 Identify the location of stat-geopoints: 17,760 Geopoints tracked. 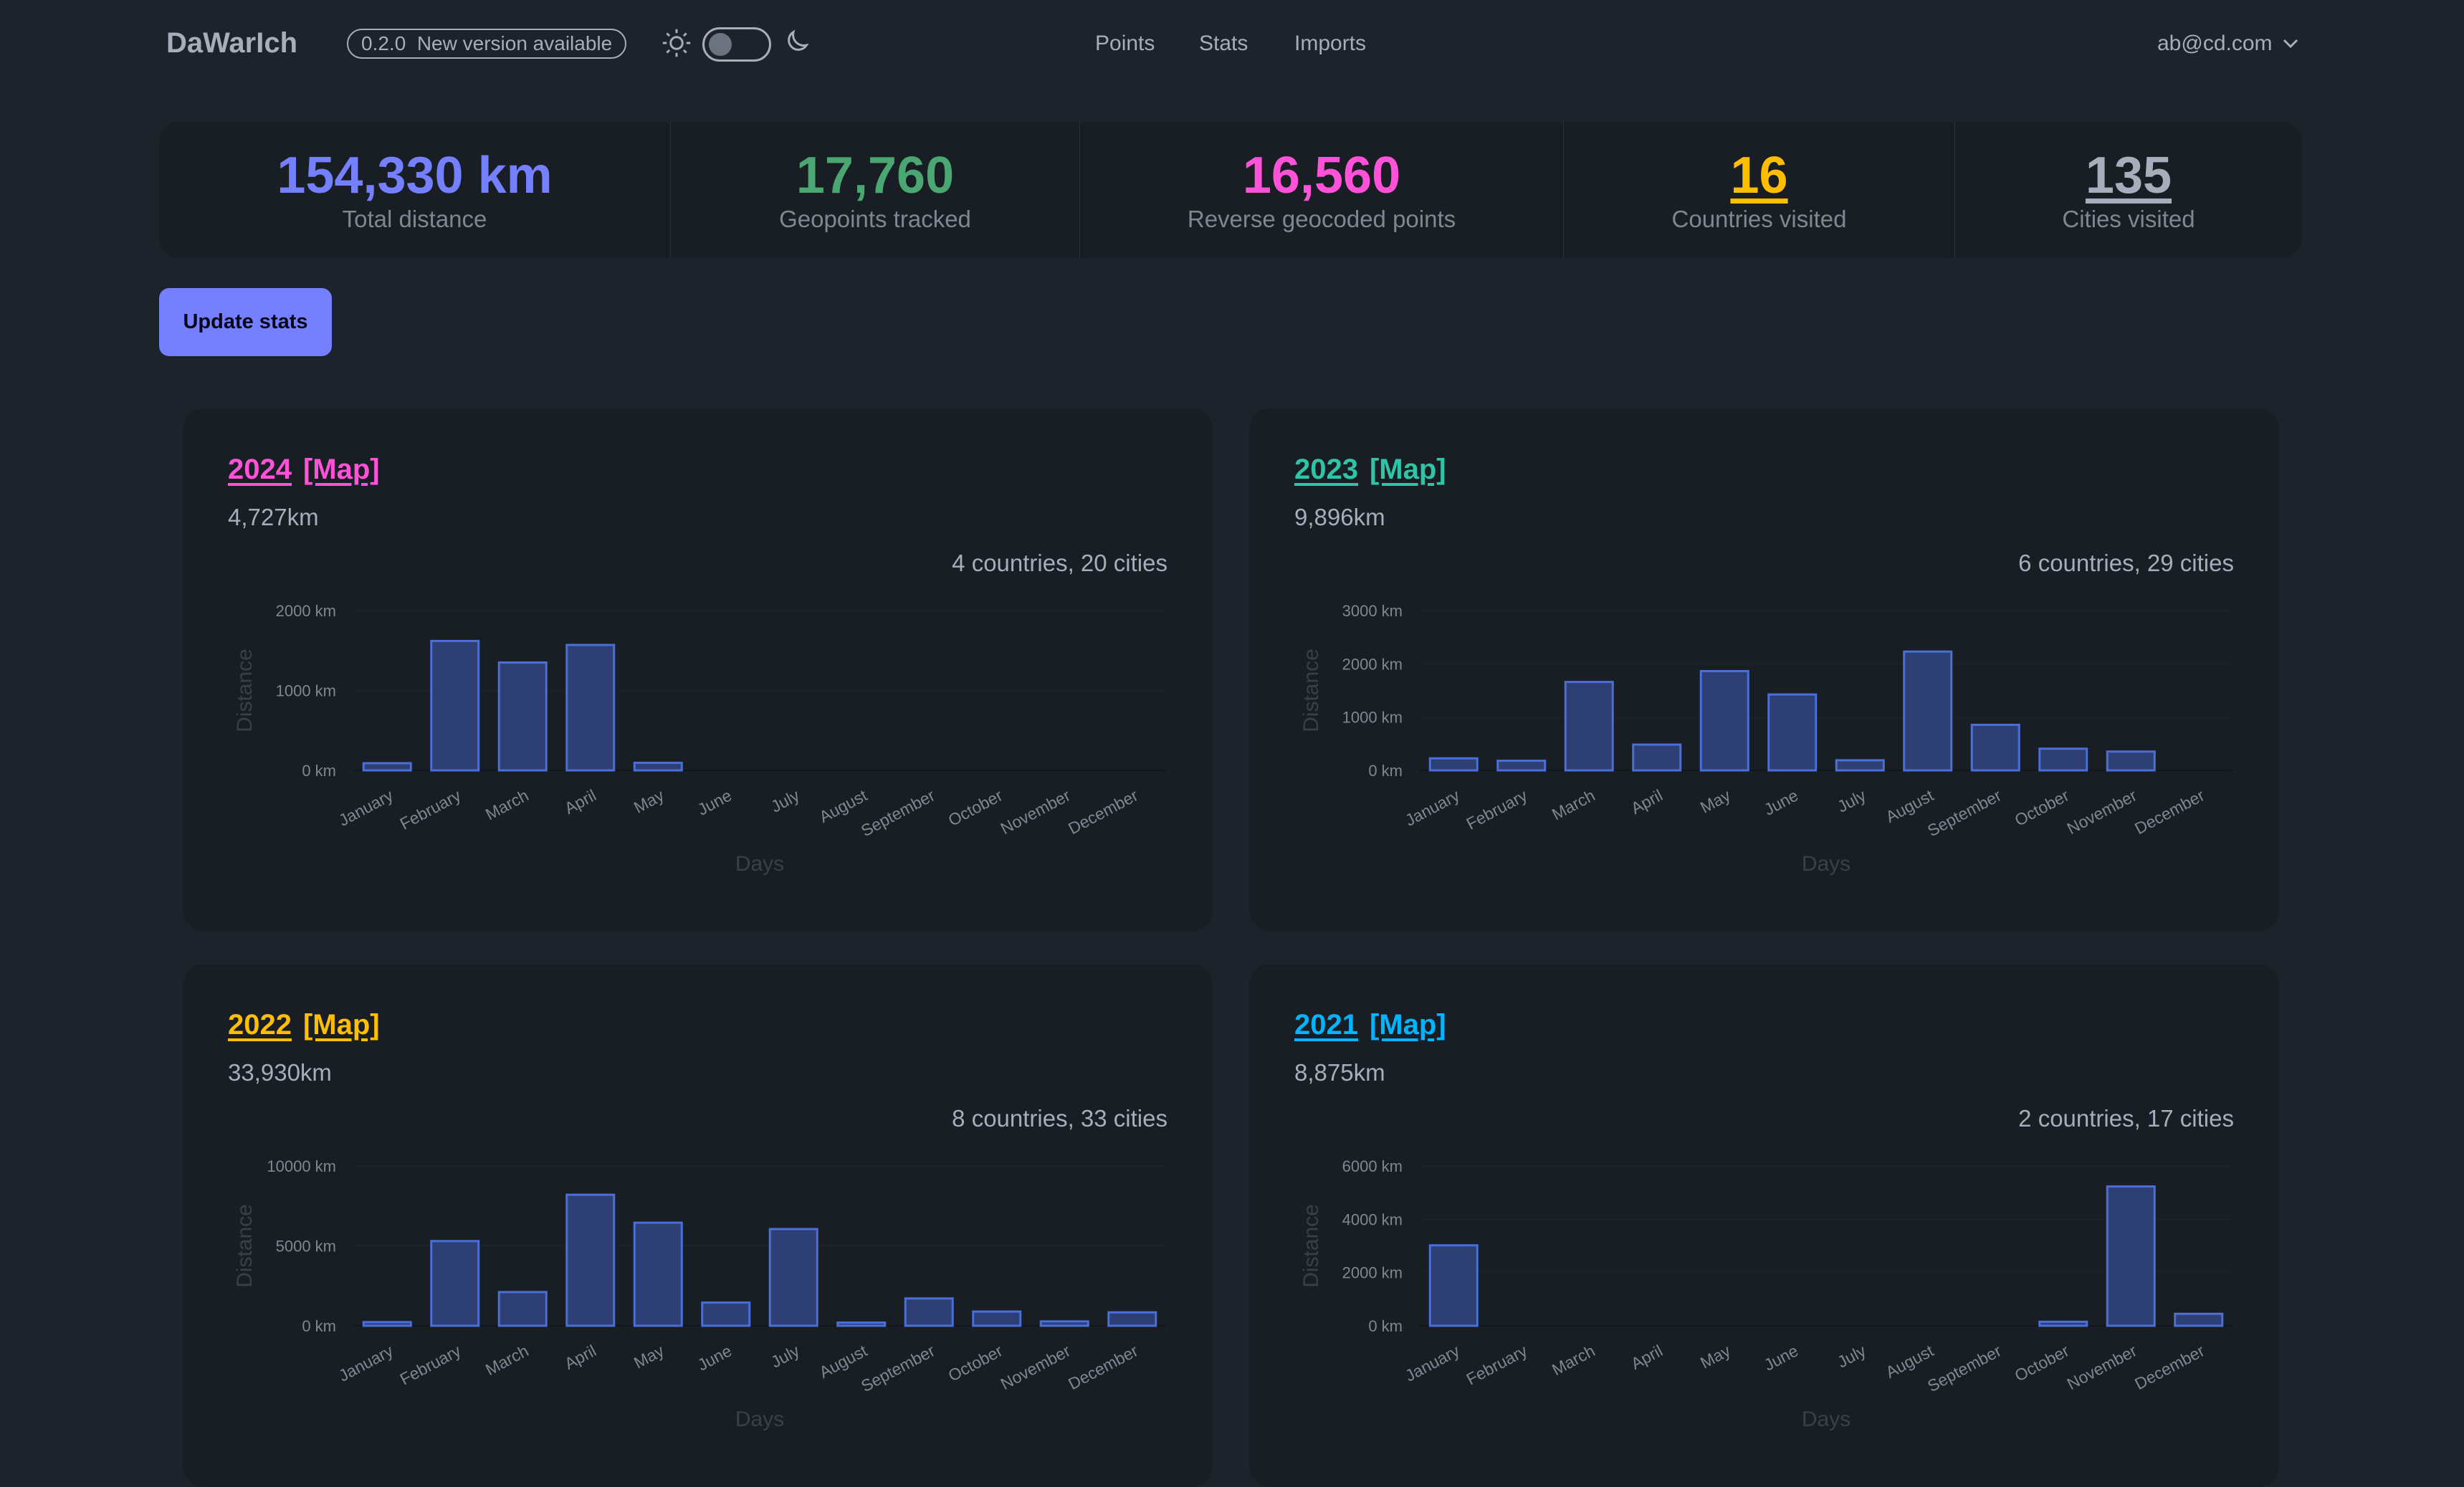
(876, 190).